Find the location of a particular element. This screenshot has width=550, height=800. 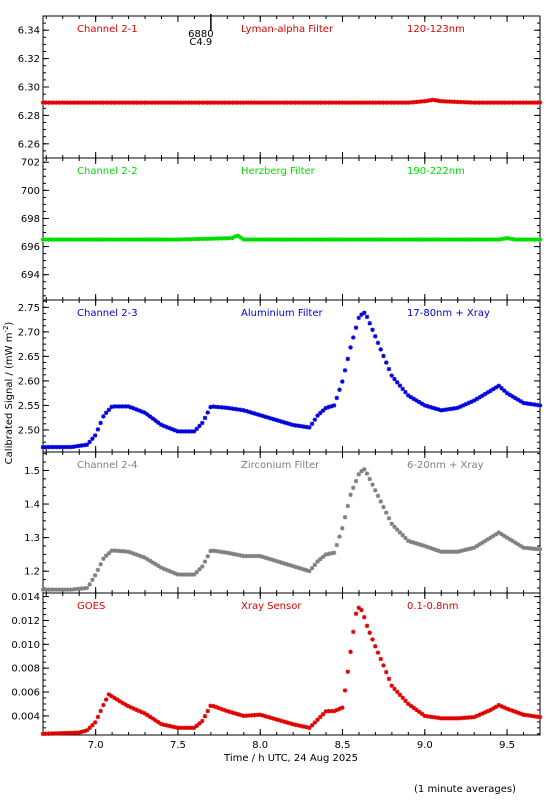

y-tick-label: 1.4 is located at coordinates (32, 505).